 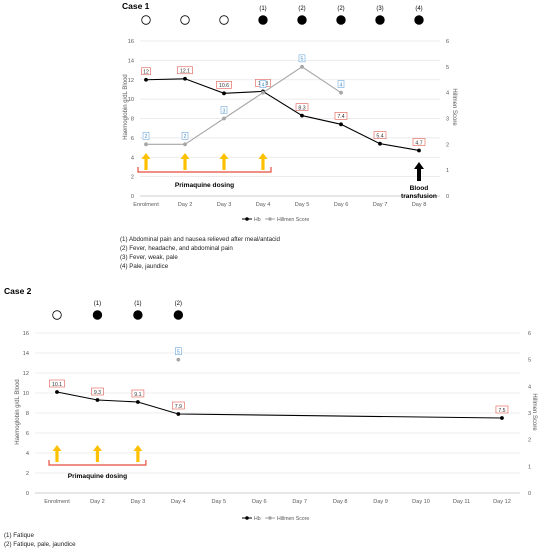 What do you see at coordinates (419, 188) in the screenshot?
I see `transfusion-label-line-1: Blood` at bounding box center [419, 188].